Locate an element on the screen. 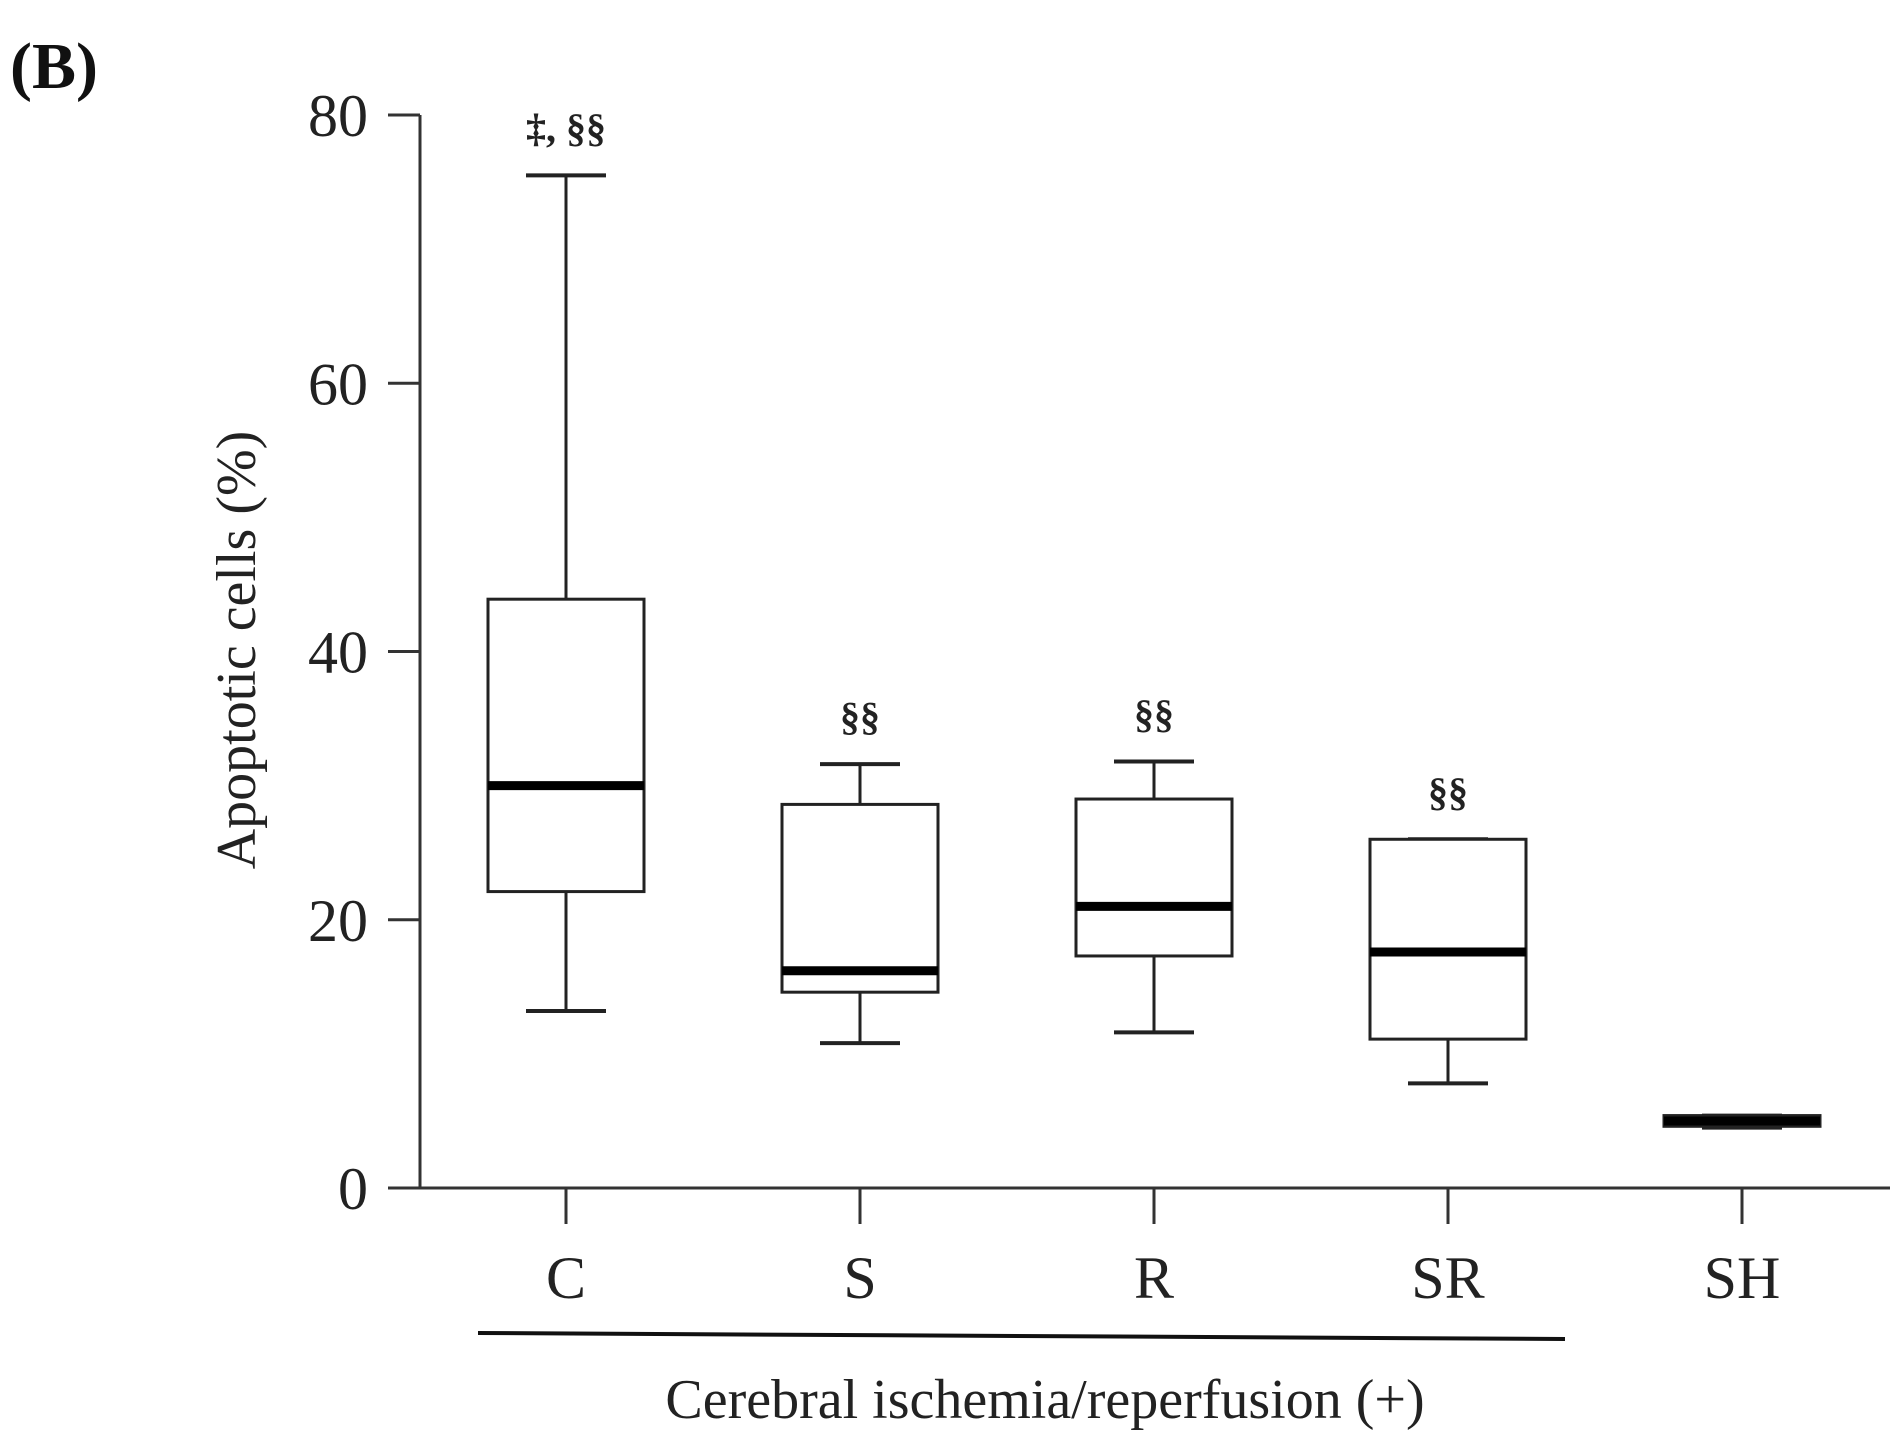  y-axis-label: Apoptotic cells (%) is located at coordinates (237, 650).